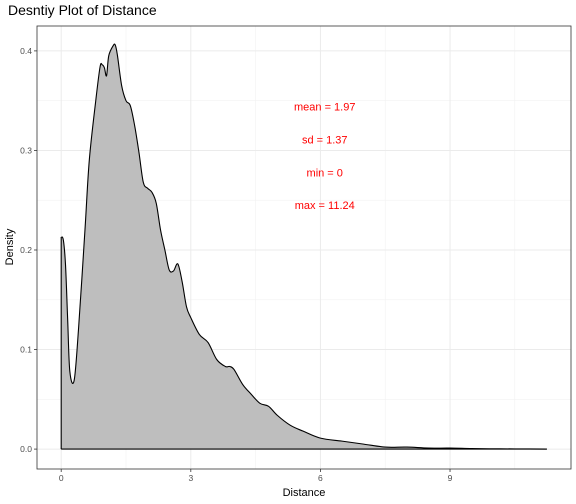 Image resolution: width=576 pixels, height=504 pixels. What do you see at coordinates (320, 478) in the screenshot?
I see `x-tick-label: 6` at bounding box center [320, 478].